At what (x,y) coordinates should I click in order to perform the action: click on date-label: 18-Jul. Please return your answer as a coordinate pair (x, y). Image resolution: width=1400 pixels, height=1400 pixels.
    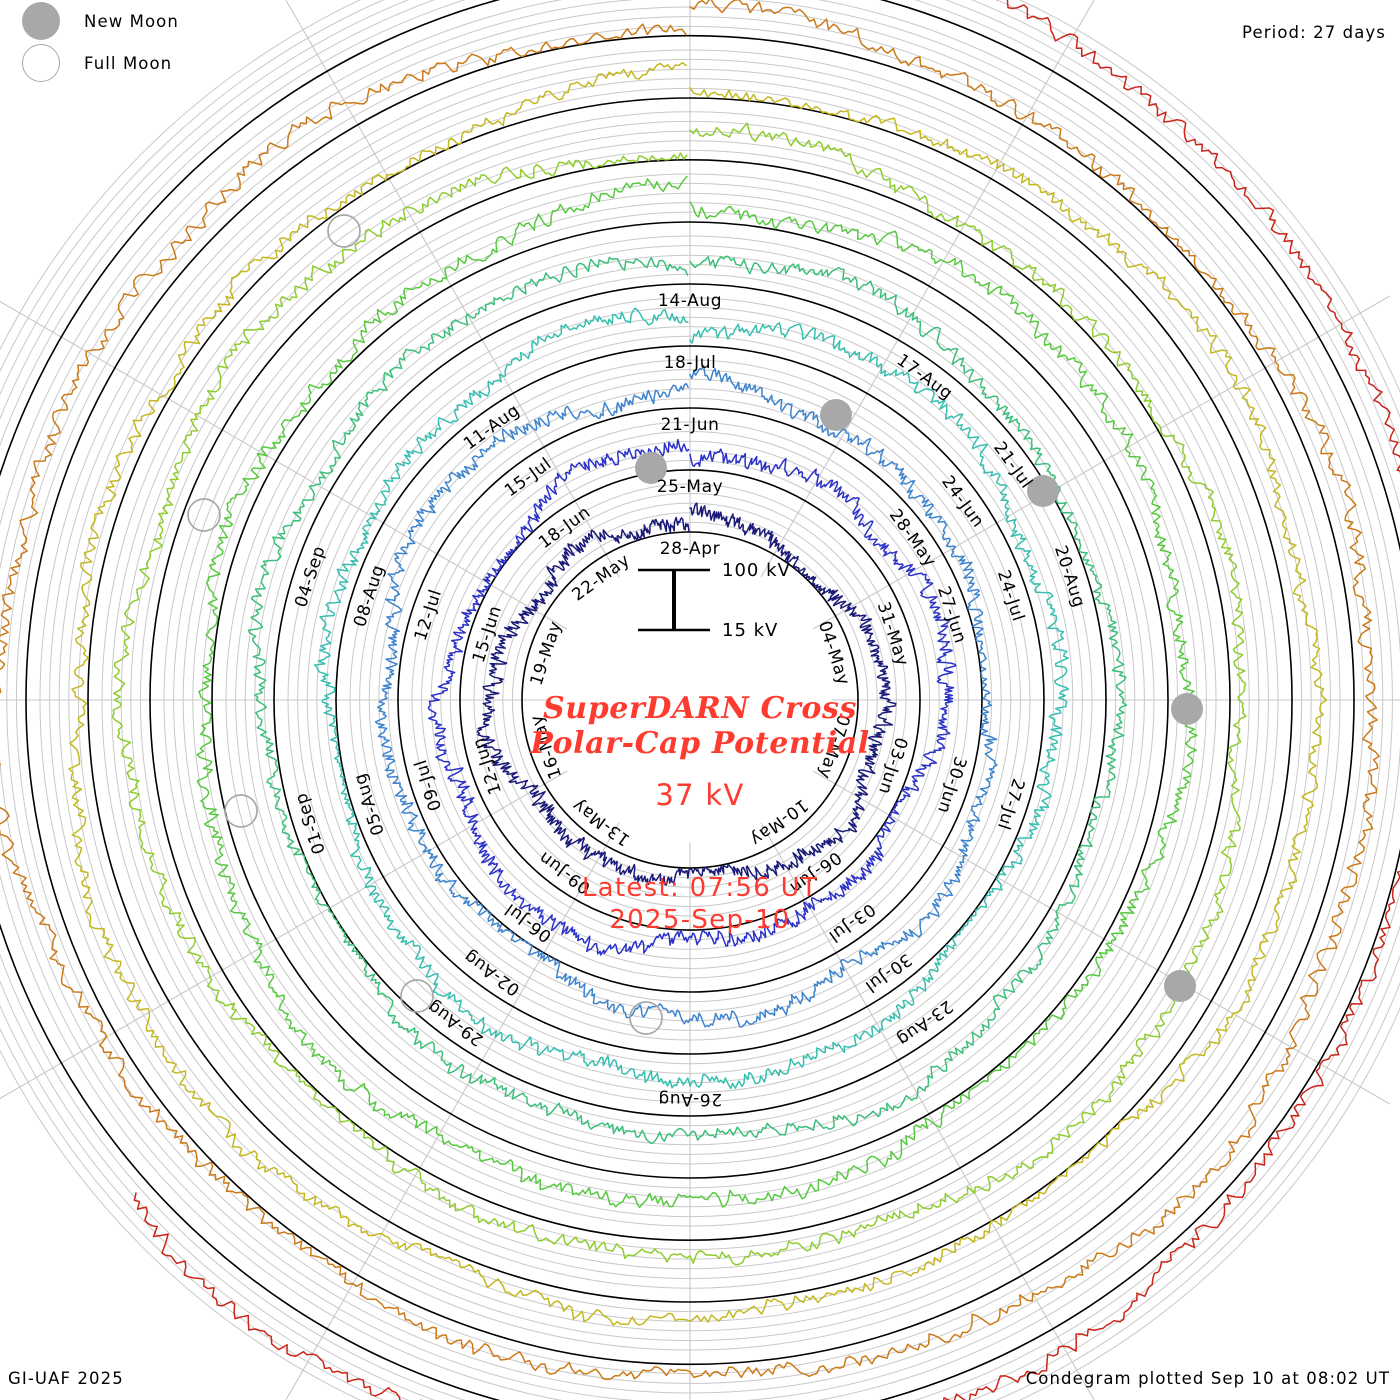
    Looking at the image, I should click on (690, 363).